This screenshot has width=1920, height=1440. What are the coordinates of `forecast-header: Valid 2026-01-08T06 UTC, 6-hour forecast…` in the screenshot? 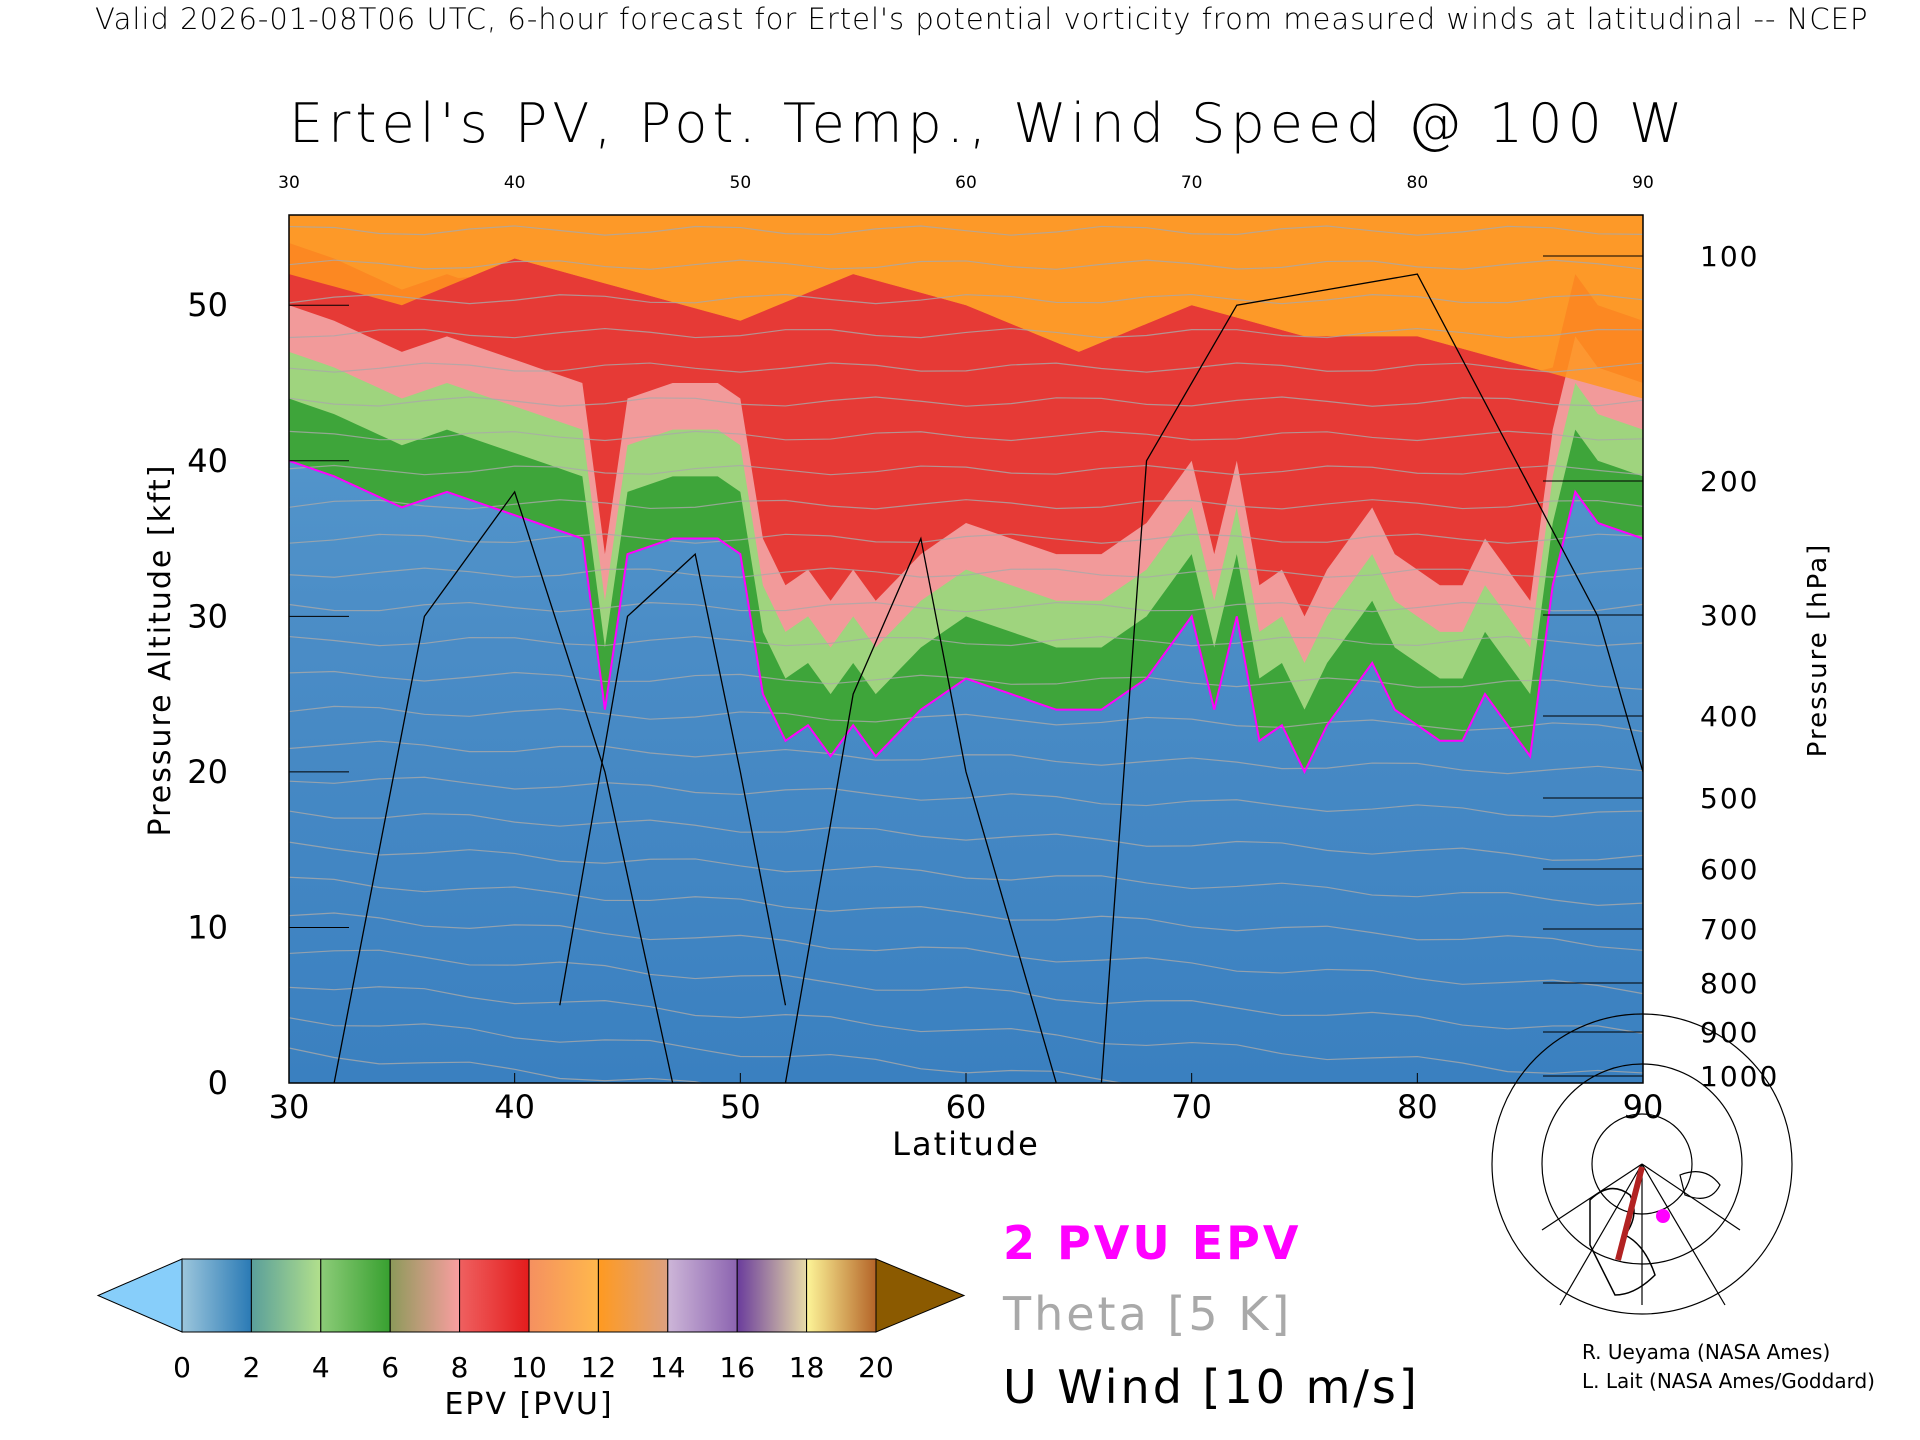 It's located at (982, 19).